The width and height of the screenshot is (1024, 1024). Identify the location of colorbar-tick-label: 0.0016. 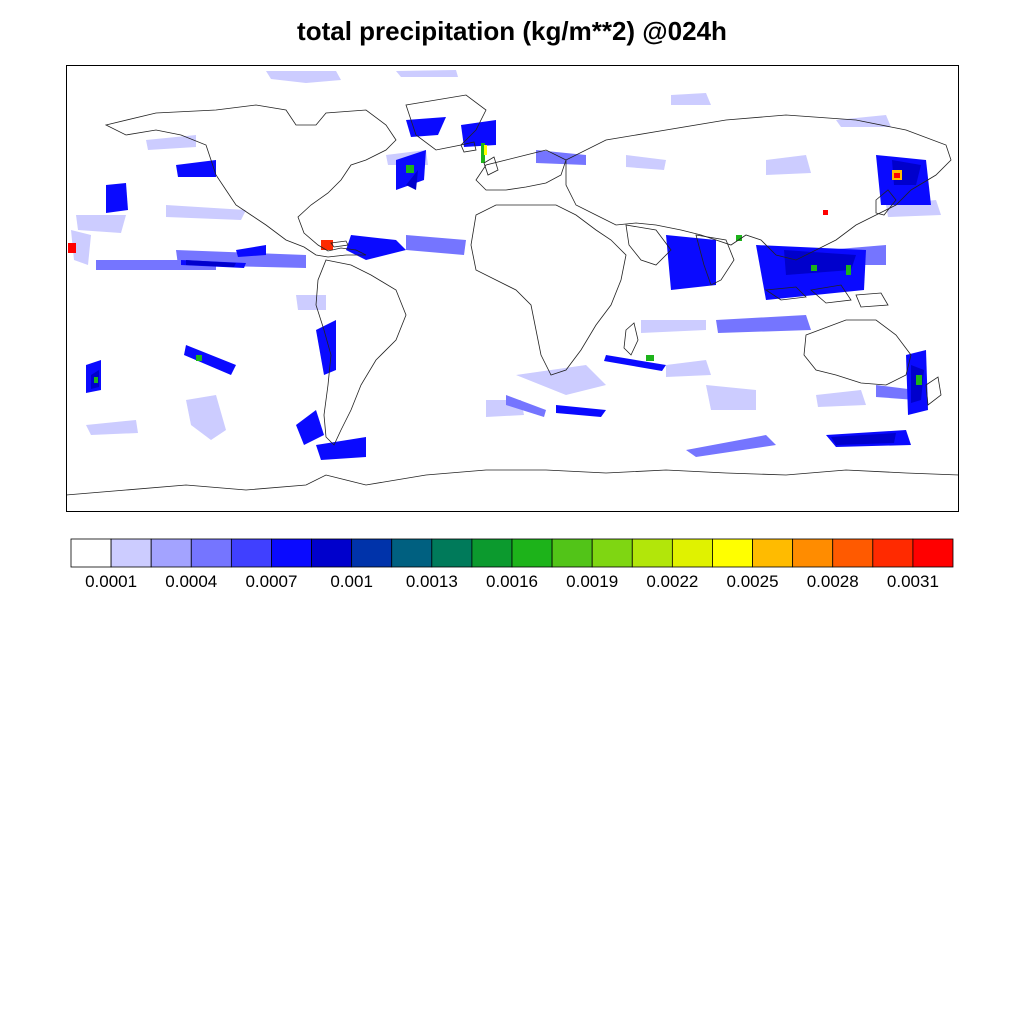
(512, 581).